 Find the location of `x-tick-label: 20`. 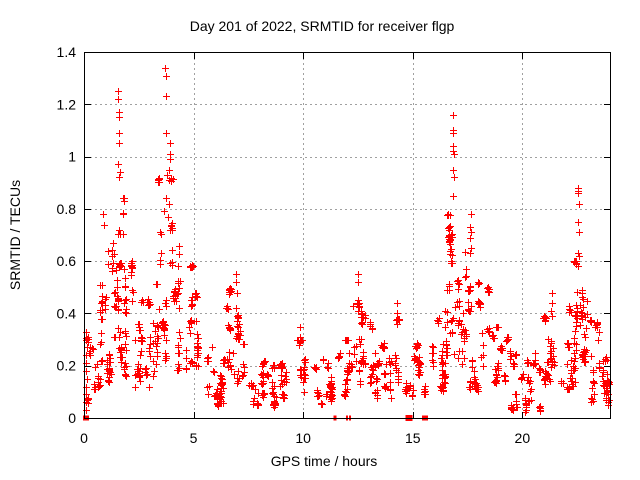

x-tick-label: 20 is located at coordinates (523, 438).